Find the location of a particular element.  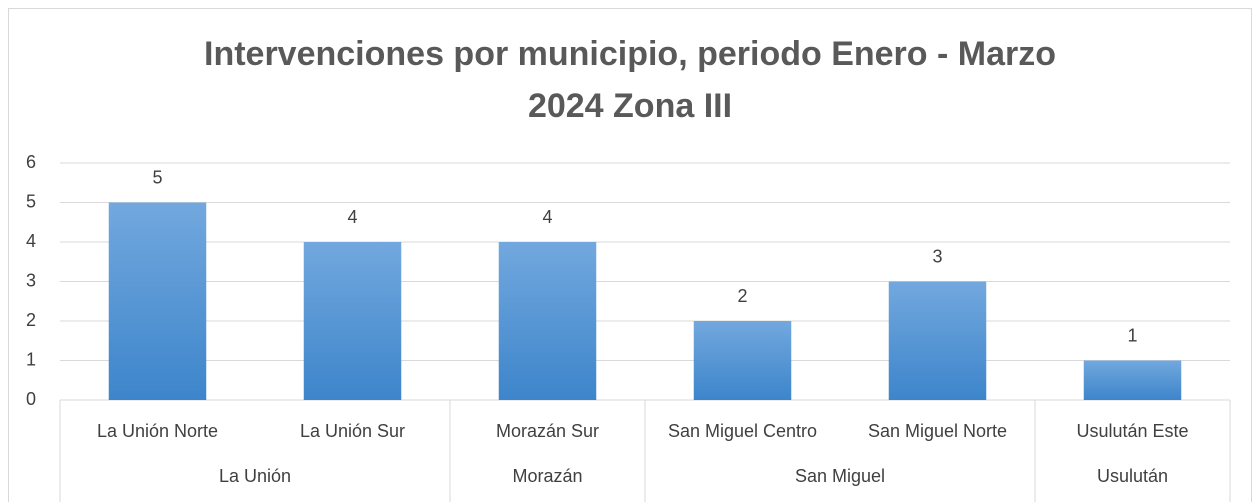

y-tick-label: 0 is located at coordinates (31, 399).